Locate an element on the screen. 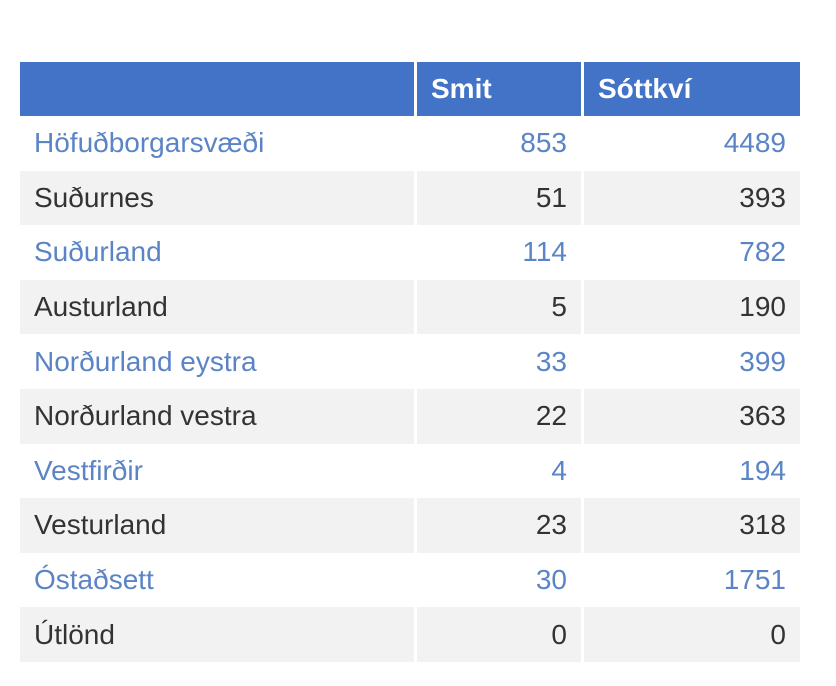  table-row: Vestfirðir 4 194 is located at coordinates (410, 471).